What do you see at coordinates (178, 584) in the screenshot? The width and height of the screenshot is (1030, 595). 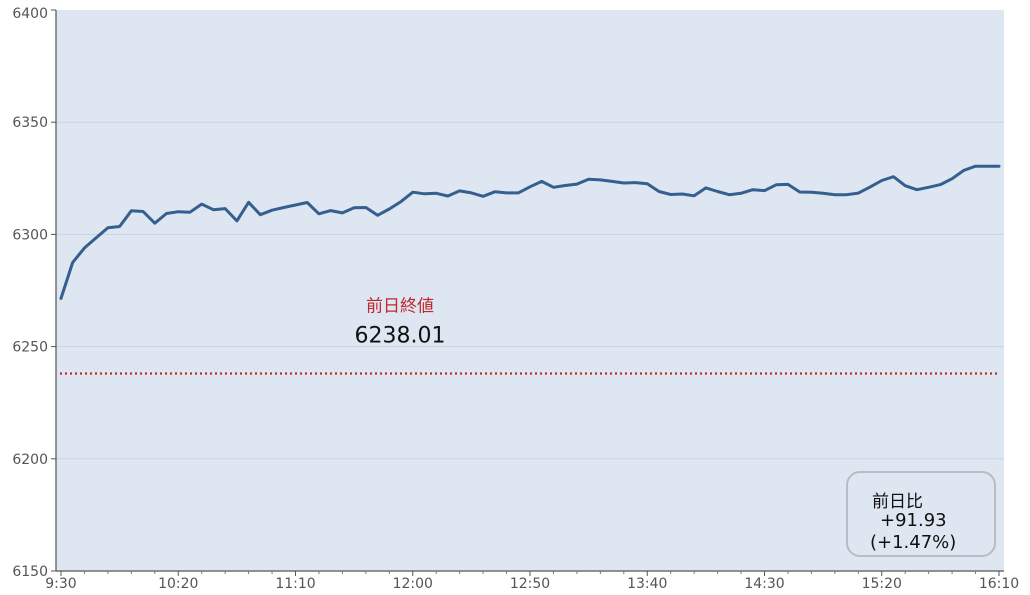 I see `x-tick-label: 10:20` at bounding box center [178, 584].